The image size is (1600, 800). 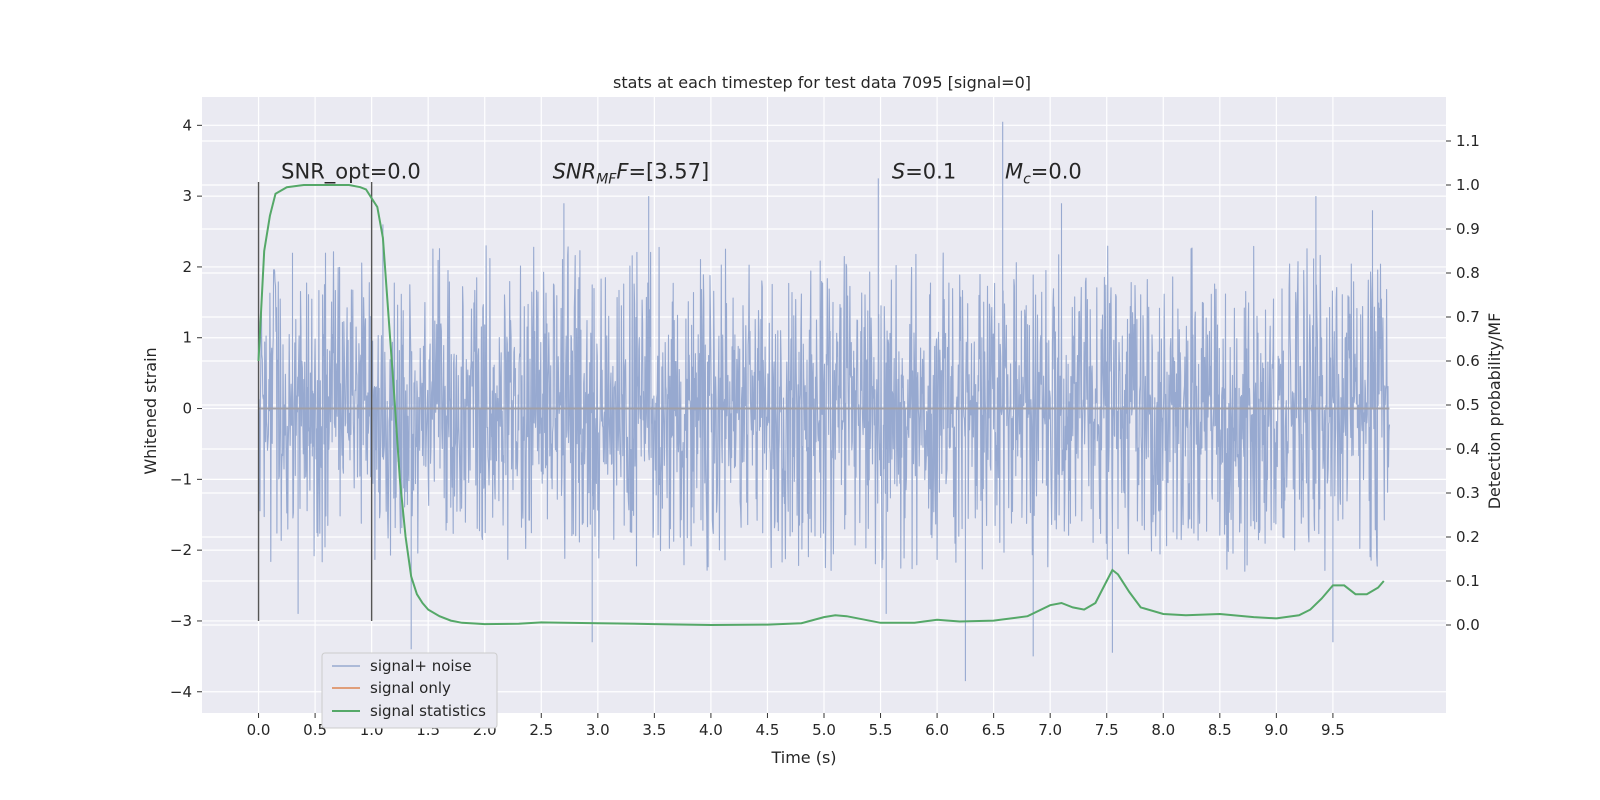 What do you see at coordinates (187, 196) in the screenshot?
I see `y-left-tick-label: 3` at bounding box center [187, 196].